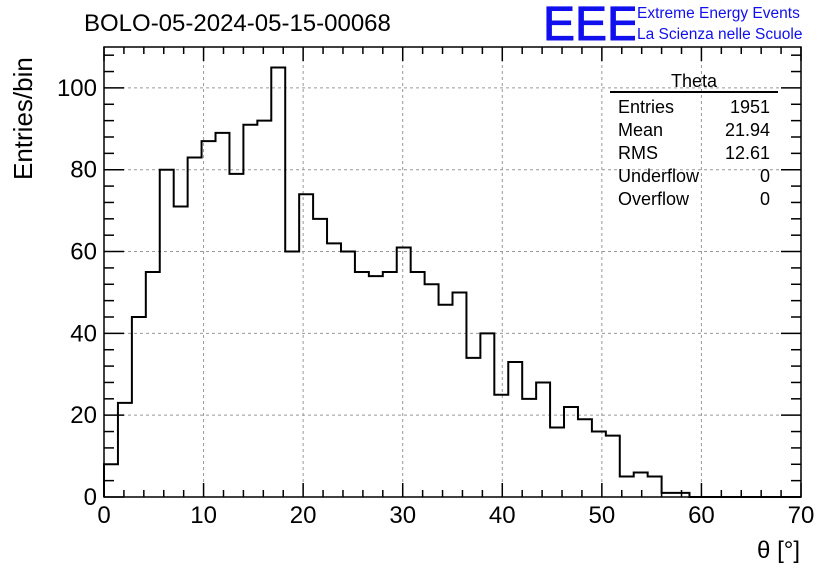  What do you see at coordinates (455, 515) in the screenshot?
I see `x-tick-labels: 0 10 20 30 40 50 60 70` at bounding box center [455, 515].